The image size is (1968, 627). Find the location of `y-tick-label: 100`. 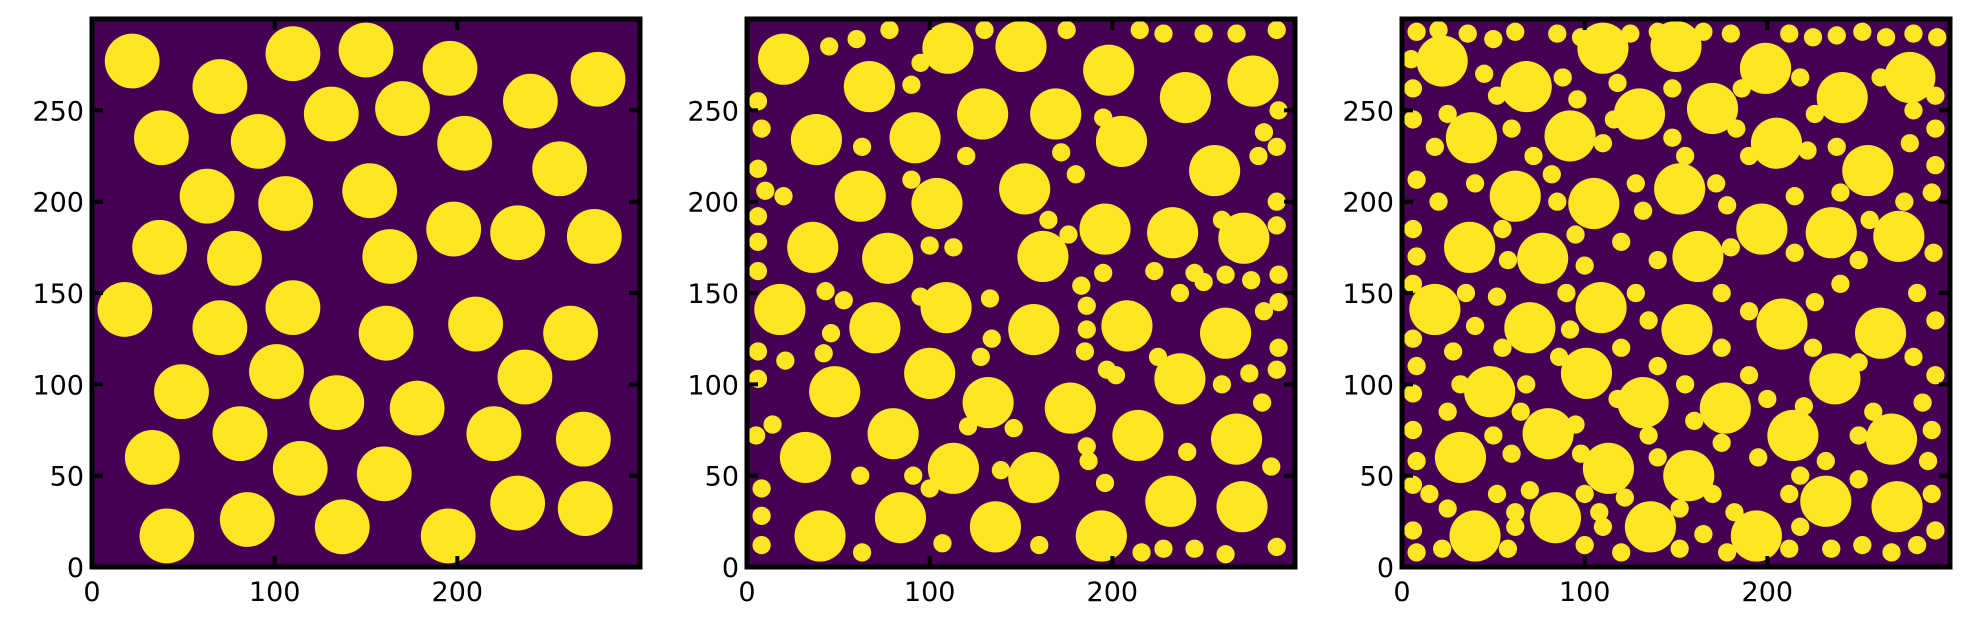

y-tick-label: 100 is located at coordinates (58, 385).